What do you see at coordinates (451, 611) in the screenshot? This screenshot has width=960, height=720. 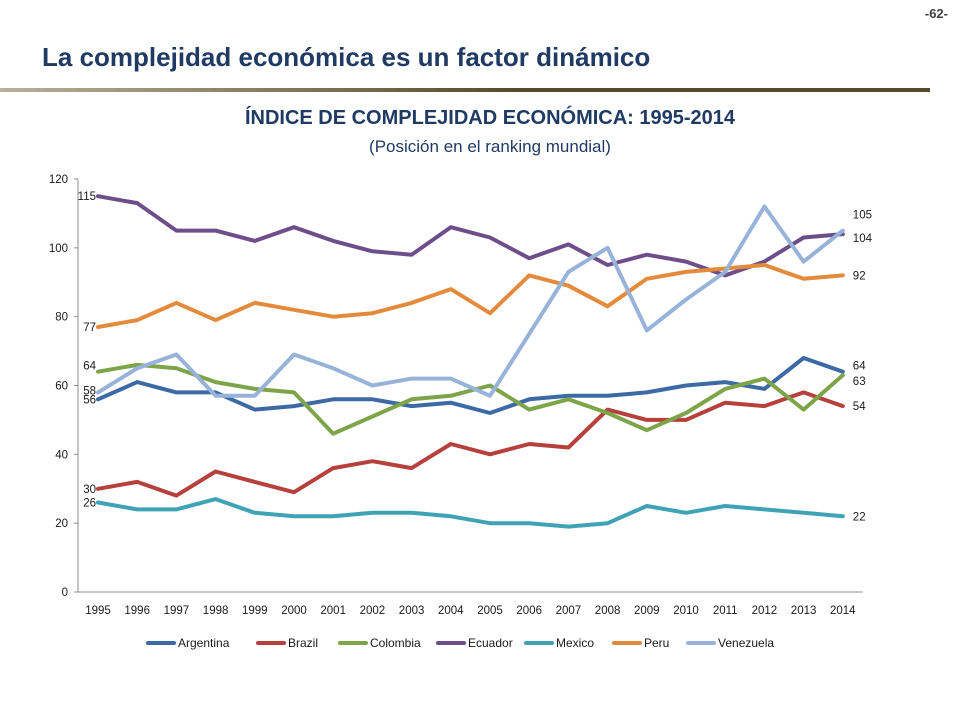 I see `x-tick-label: 2004` at bounding box center [451, 611].